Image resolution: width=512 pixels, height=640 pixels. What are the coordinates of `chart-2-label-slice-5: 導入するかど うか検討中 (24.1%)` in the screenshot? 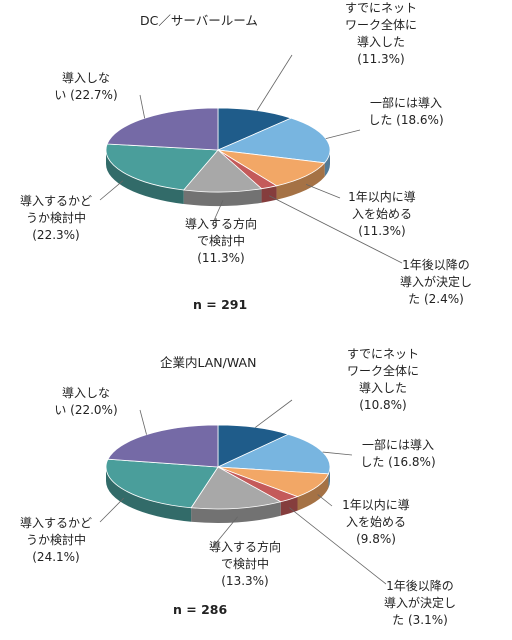 It's located at (55, 540).